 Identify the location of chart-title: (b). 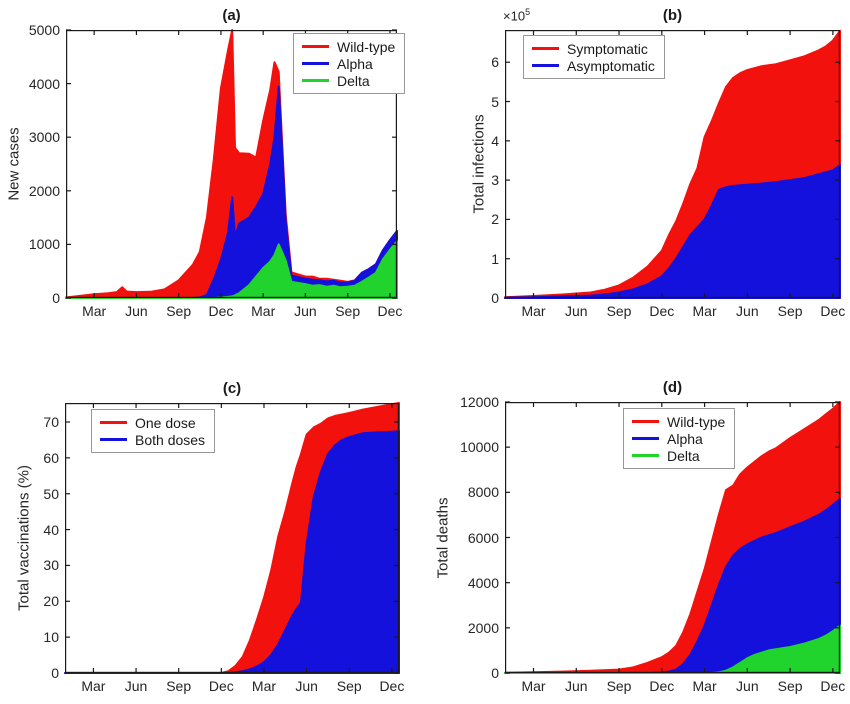
(672, 15).